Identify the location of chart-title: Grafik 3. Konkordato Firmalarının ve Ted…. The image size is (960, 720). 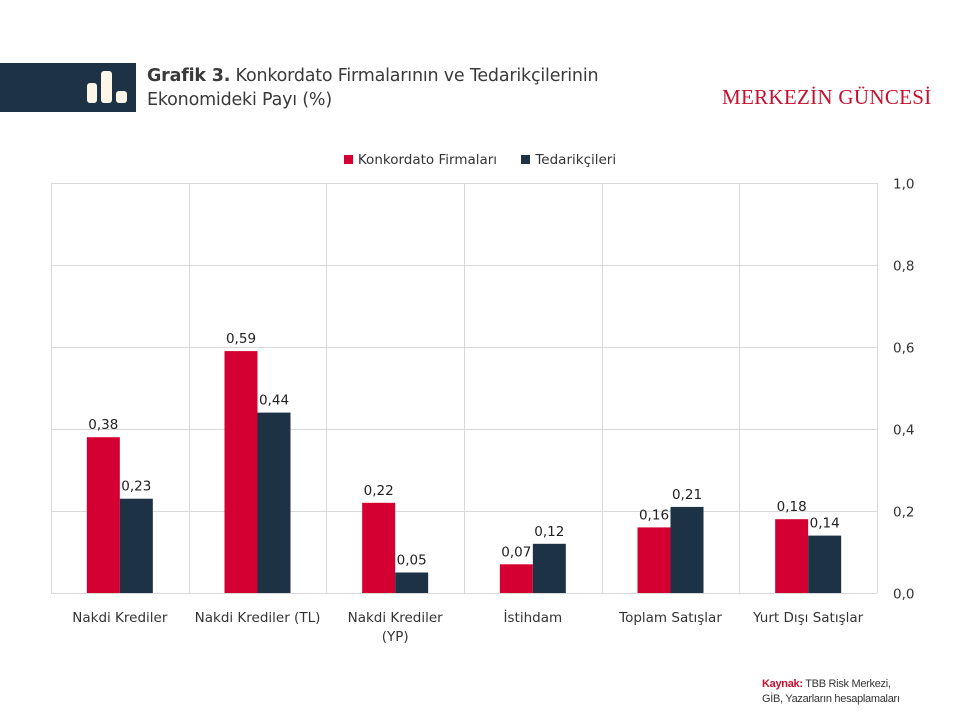
(373, 88).